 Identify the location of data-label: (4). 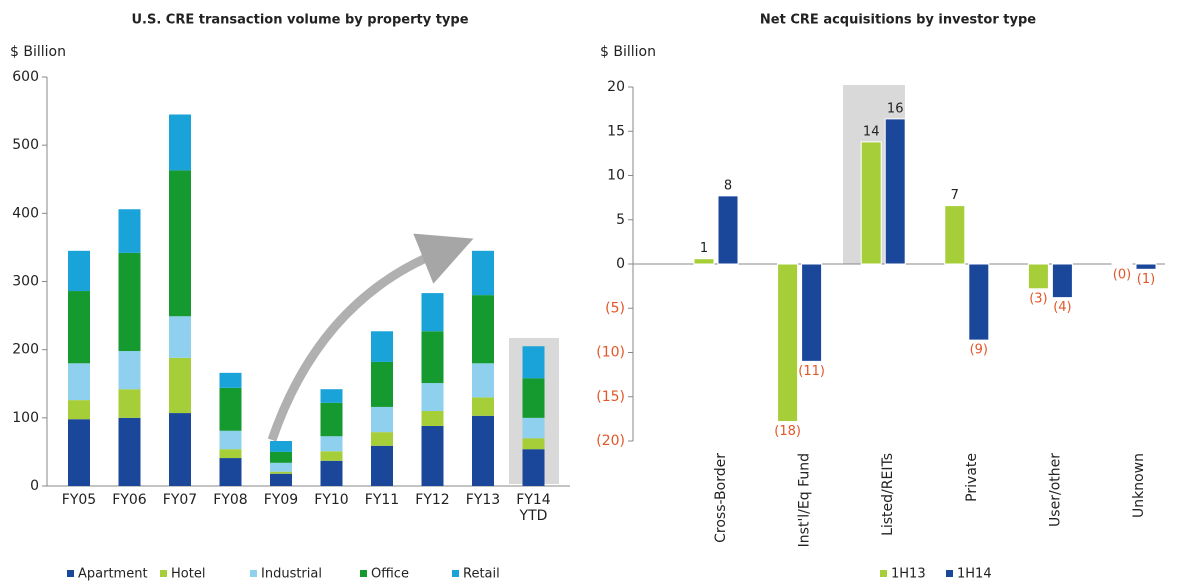
(1062, 307).